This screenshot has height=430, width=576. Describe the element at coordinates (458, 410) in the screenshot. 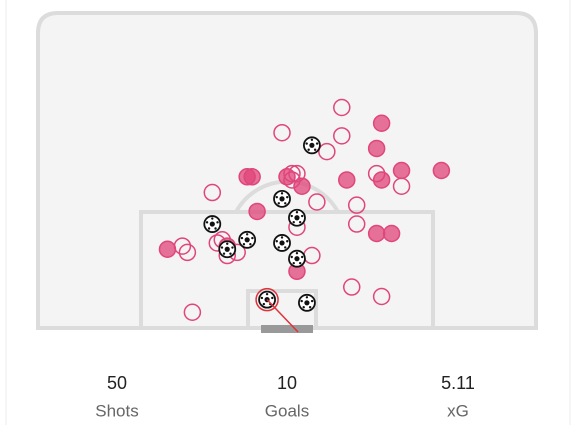

I see `stat-label: xG` at that location.